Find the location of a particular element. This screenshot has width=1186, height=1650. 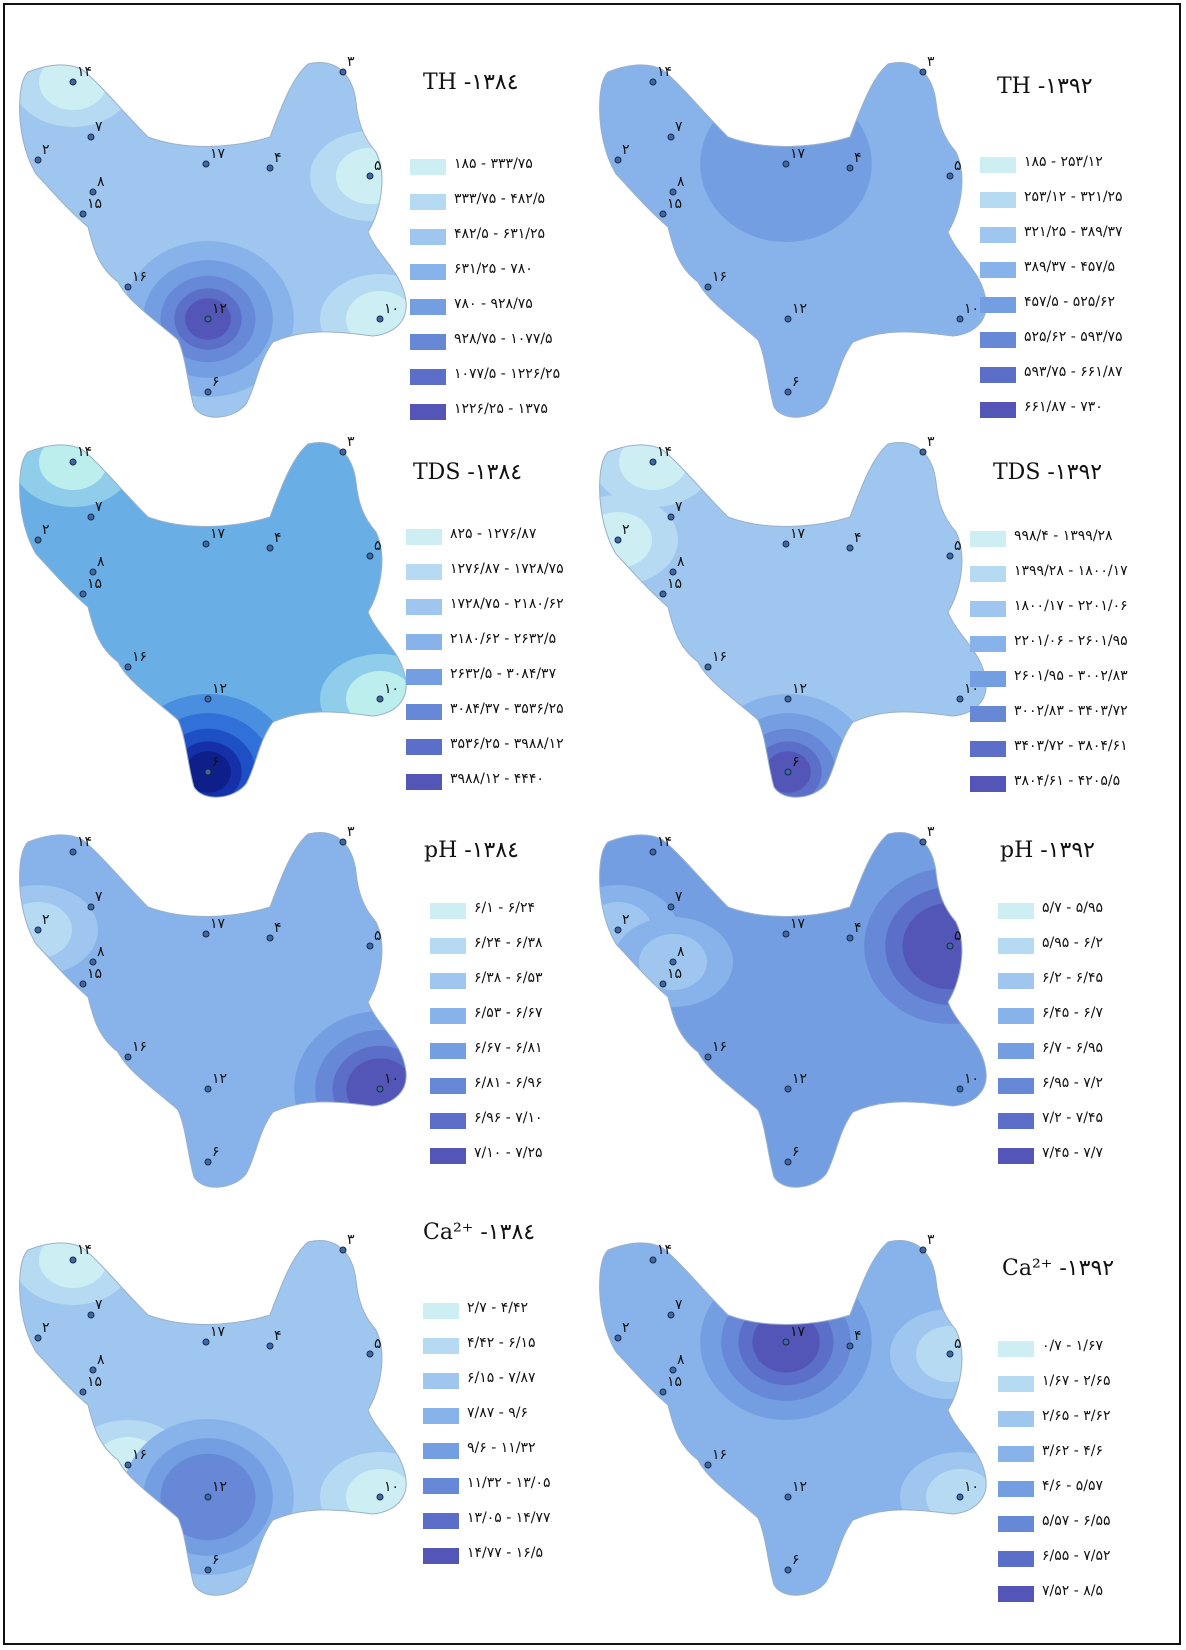

legend-label: ۲۲۰۱/۰۶ - ۲۶۰۱/۹۵ is located at coordinates (1071, 641).